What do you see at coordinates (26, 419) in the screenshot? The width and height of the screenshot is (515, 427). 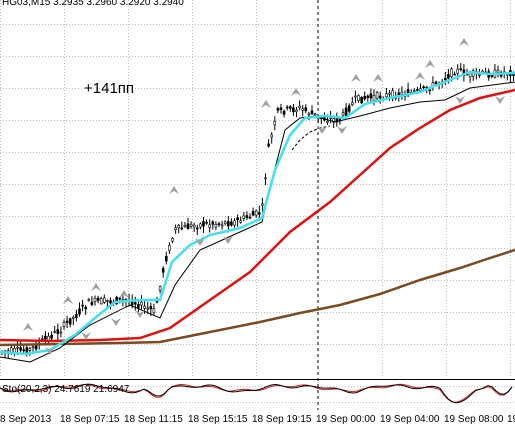 I see `time-tick-label: 8 Sep 2013` at bounding box center [26, 419].